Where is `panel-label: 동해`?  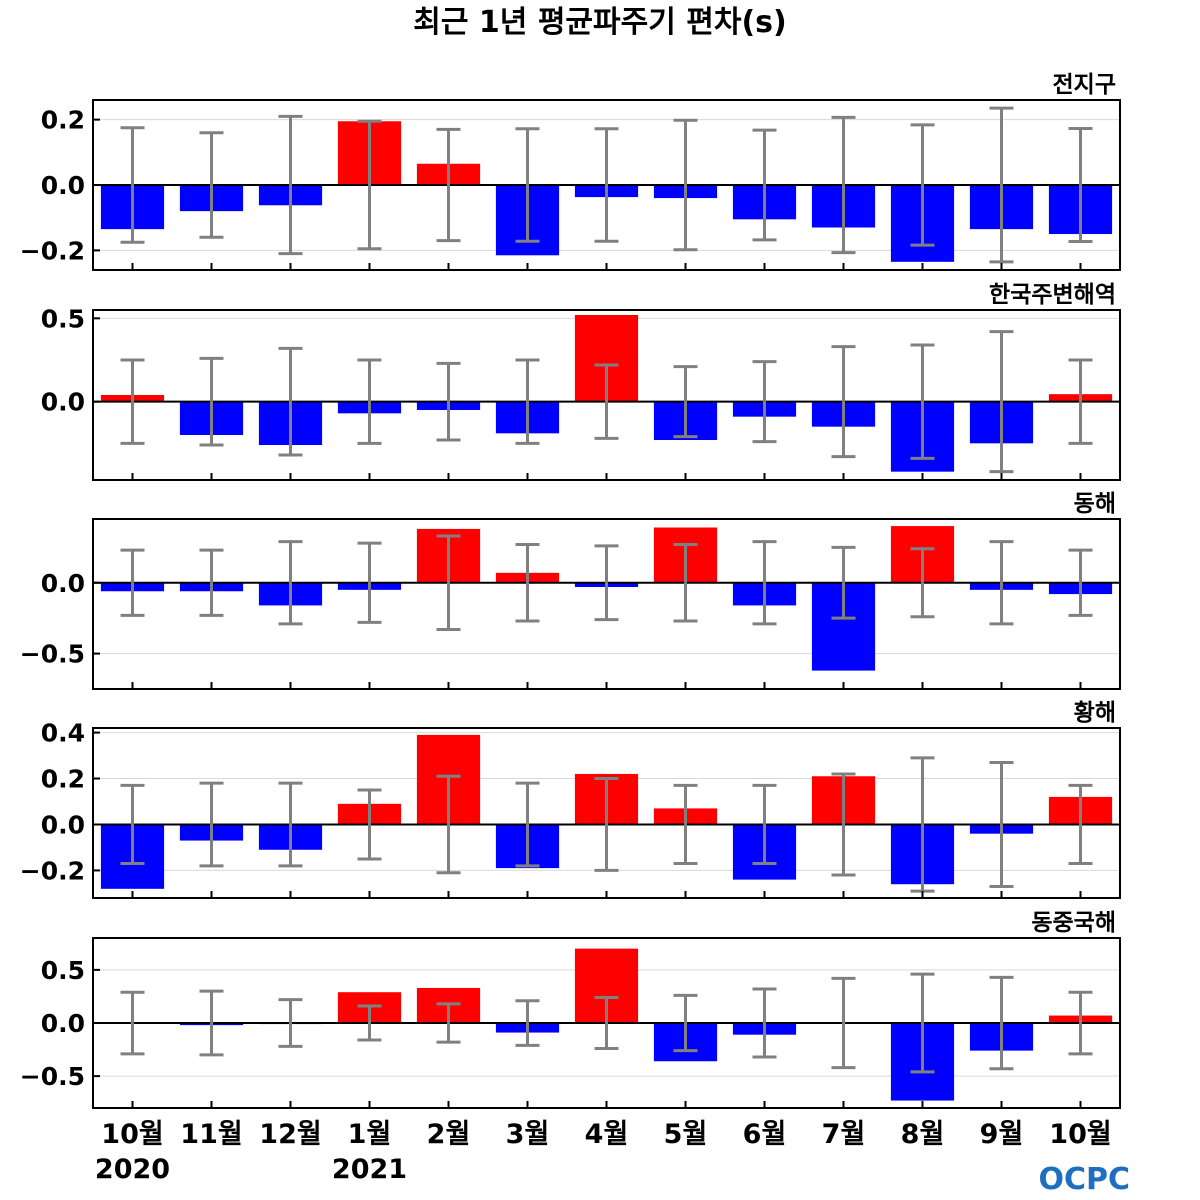
panel-label: 동해 is located at coordinates (1095, 504).